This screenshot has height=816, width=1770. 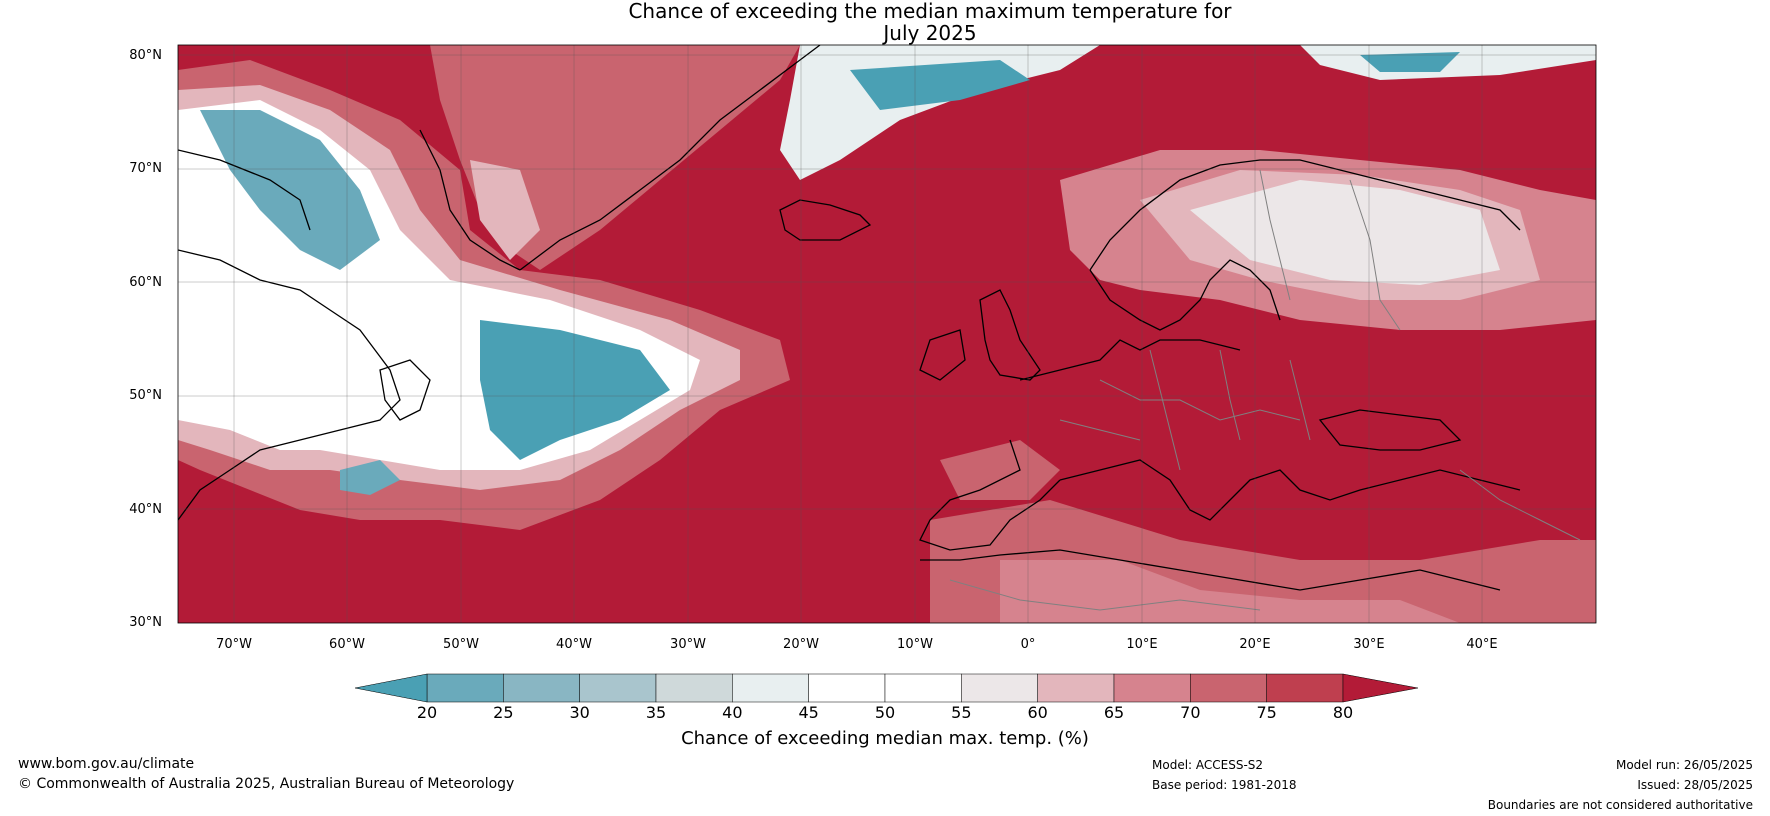 What do you see at coordinates (234, 644) in the screenshot?
I see `lon-label-70w: 70°W` at bounding box center [234, 644].